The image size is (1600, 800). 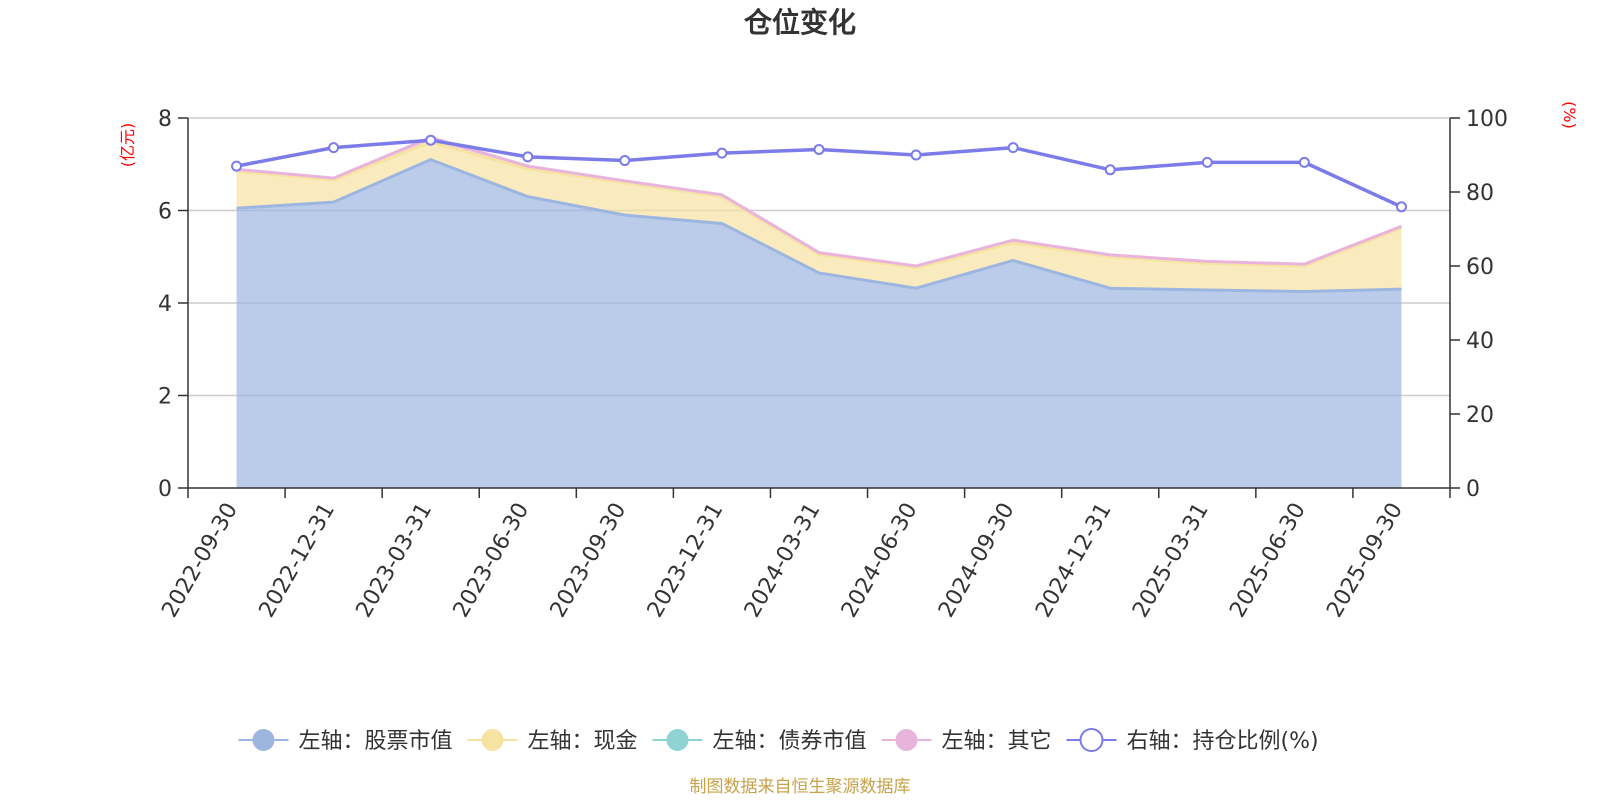 What do you see at coordinates (1223, 741) in the screenshot?
I see `legend-label: 右轴：持仓比例(%)` at bounding box center [1223, 741].